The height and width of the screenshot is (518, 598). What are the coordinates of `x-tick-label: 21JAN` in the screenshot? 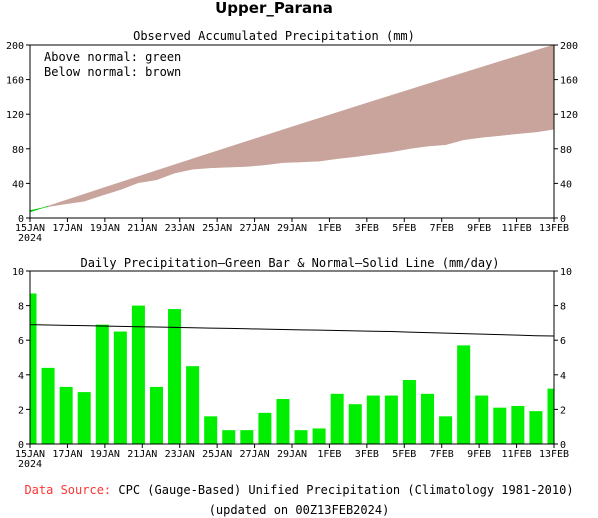 It's located at (142, 454).